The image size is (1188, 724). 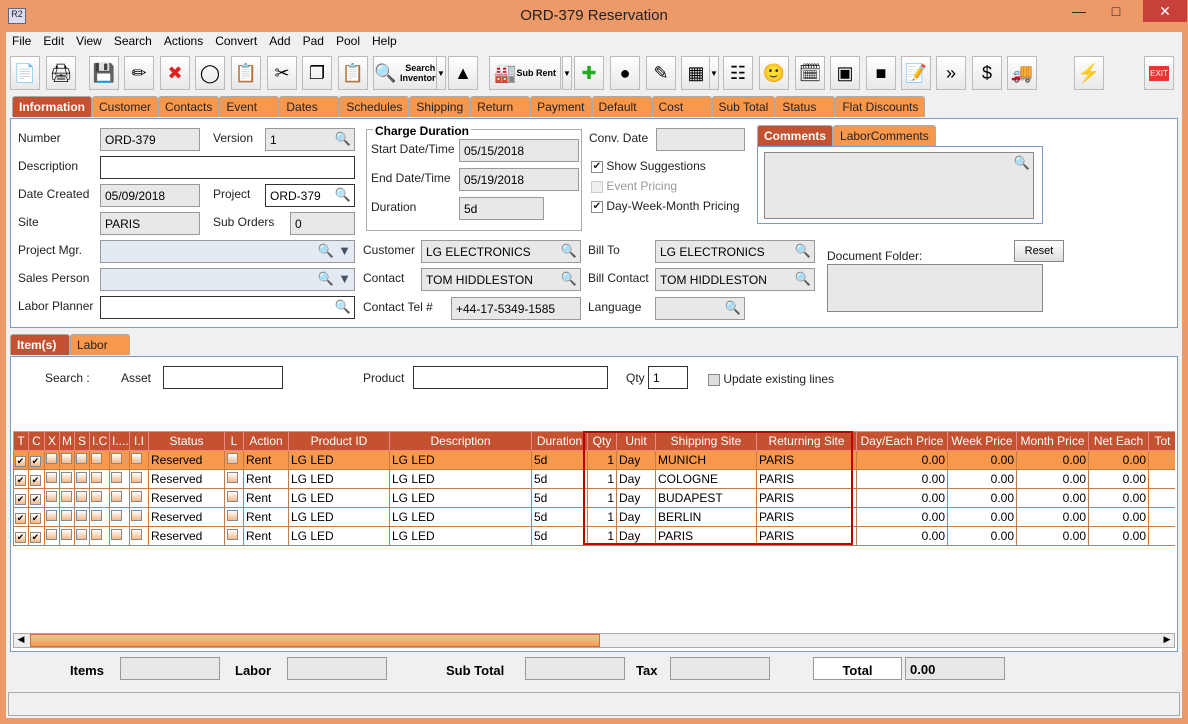 I want to click on tab-item-s-: Item(s), so click(x=40, y=344).